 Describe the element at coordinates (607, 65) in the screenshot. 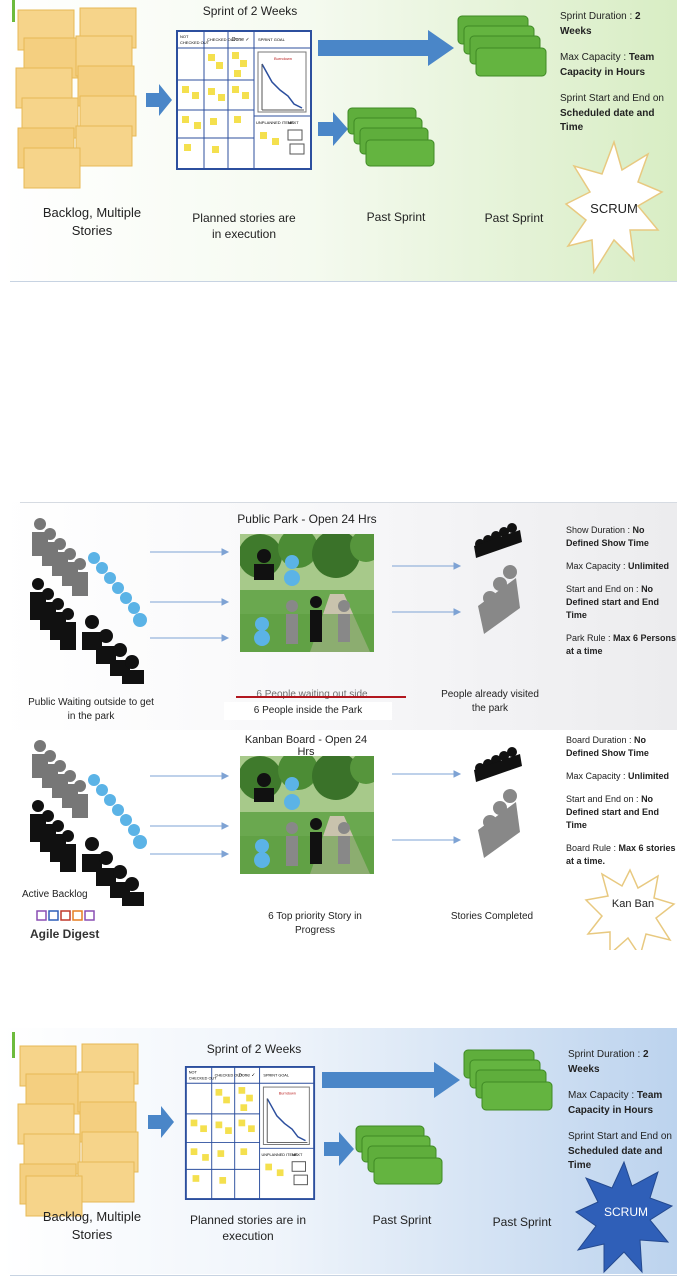

I see `detail-value: Team Capacity in Hours` at that location.